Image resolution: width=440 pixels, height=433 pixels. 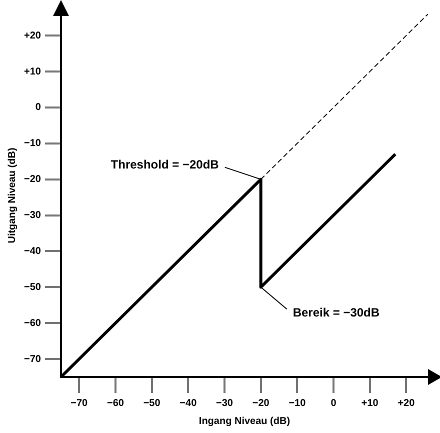 I want to click on x-axis-title: Ingang Niveau (dB), so click(x=244, y=421).